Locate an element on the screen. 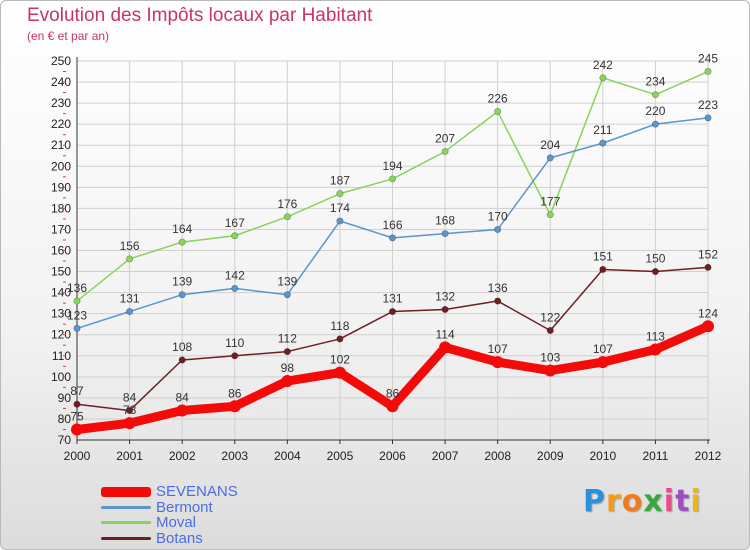 The height and width of the screenshot is (550, 750). x-tick-label: 2008 is located at coordinates (497, 456).